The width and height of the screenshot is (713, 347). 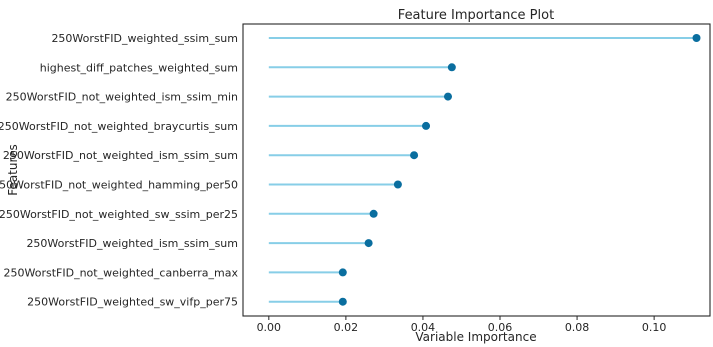 What do you see at coordinates (132, 243) in the screenshot?
I see `y-tick-label: 250WorstFID_weighted_ism_ssim_sum` at bounding box center [132, 243].